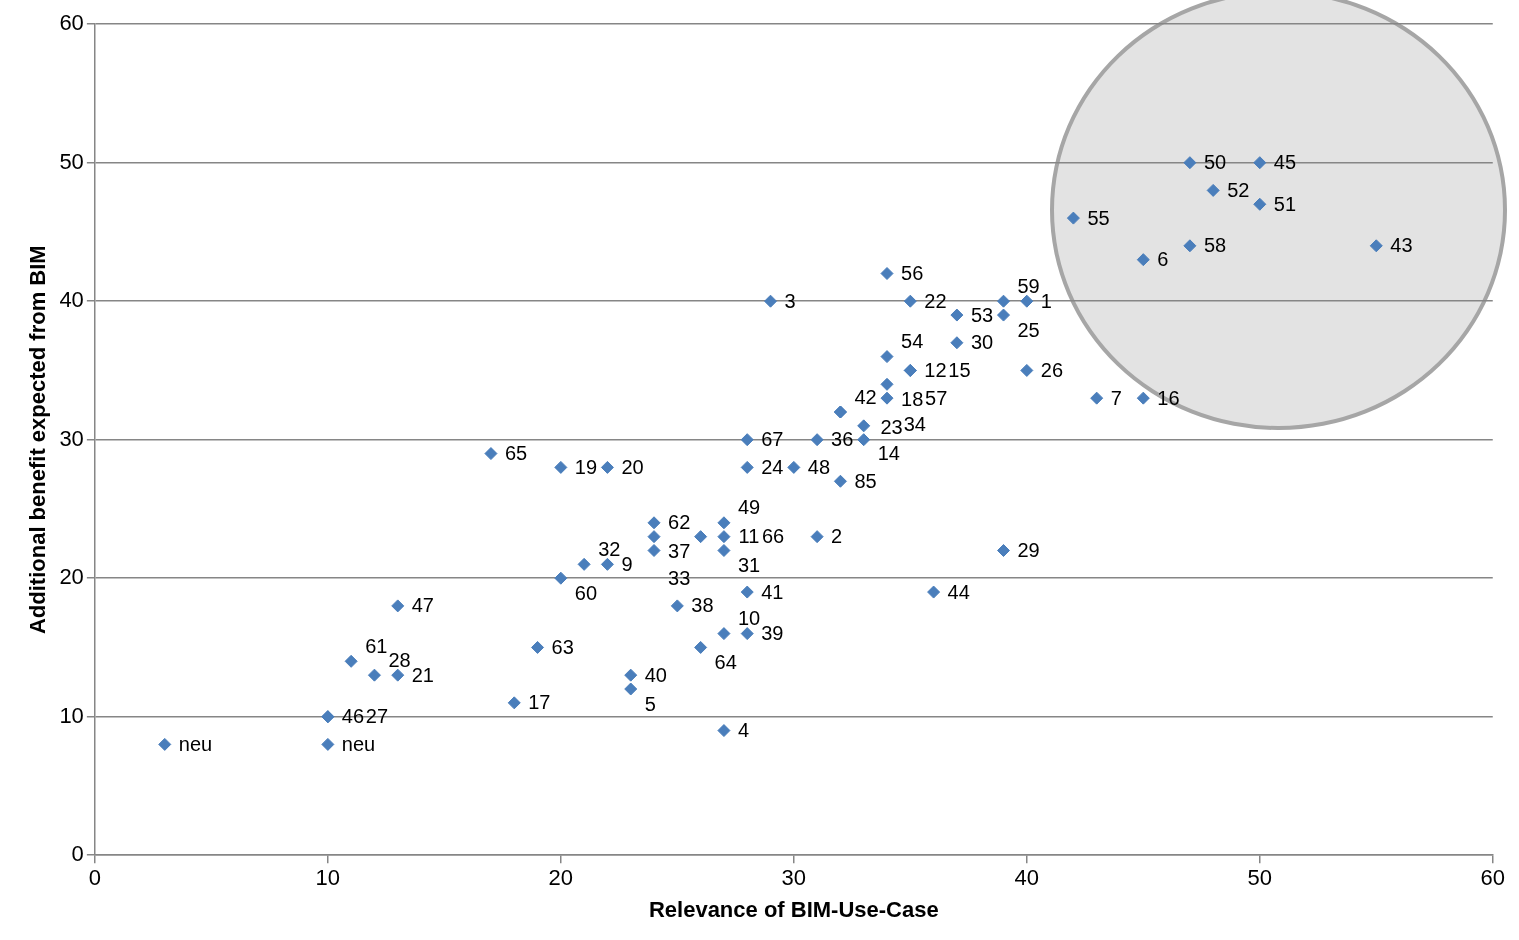 The width and height of the screenshot is (1519, 940). Describe the element at coordinates (837, 536) in the screenshot. I see `annotation: 2` at that location.